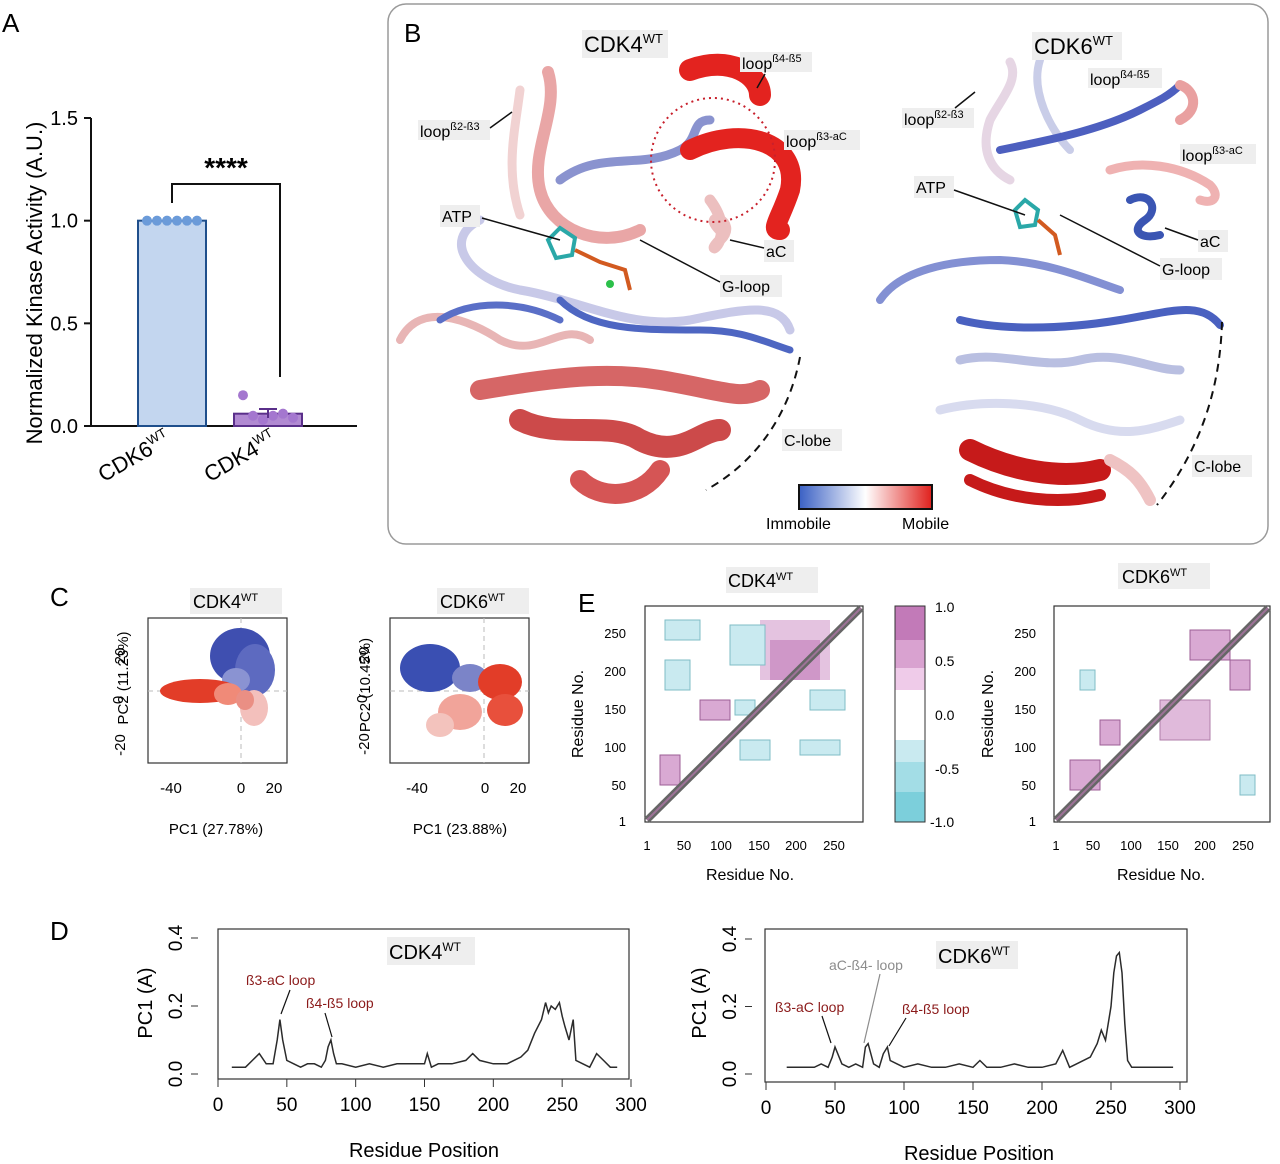 This screenshot has width=1280, height=1164. What do you see at coordinates (945, 715) in the screenshot?
I see `svg-text: 0.0` at bounding box center [945, 715].